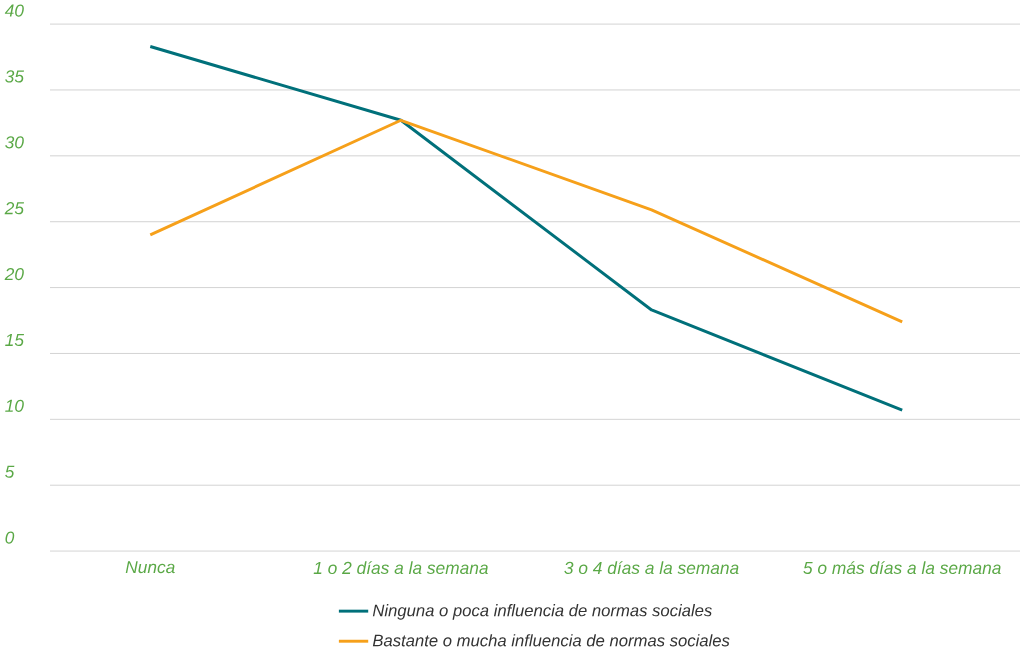  I want to click on x-tick-label: Nunca, so click(150, 567).